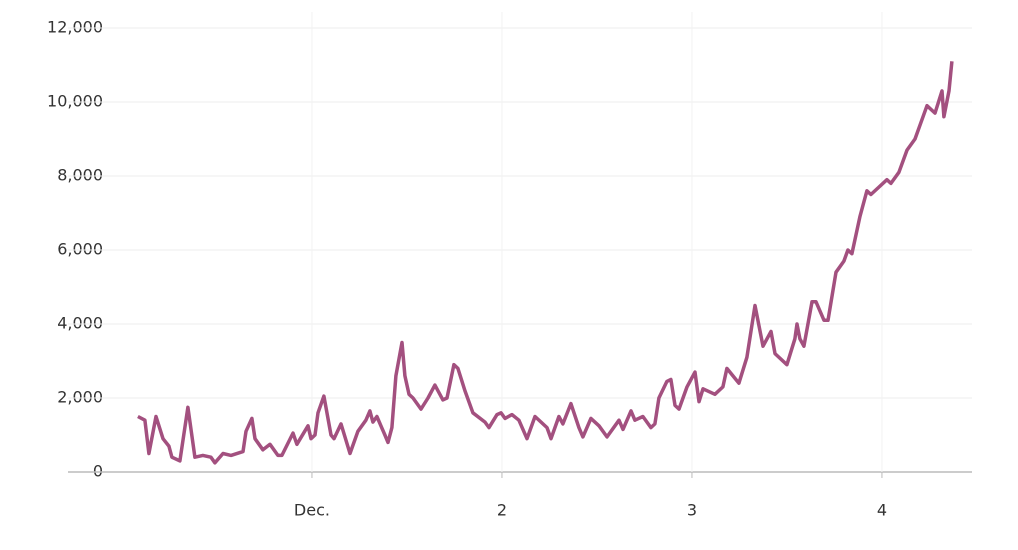 The image size is (1018, 550). I want to click on y-tick-label: 4,000, so click(80, 323).